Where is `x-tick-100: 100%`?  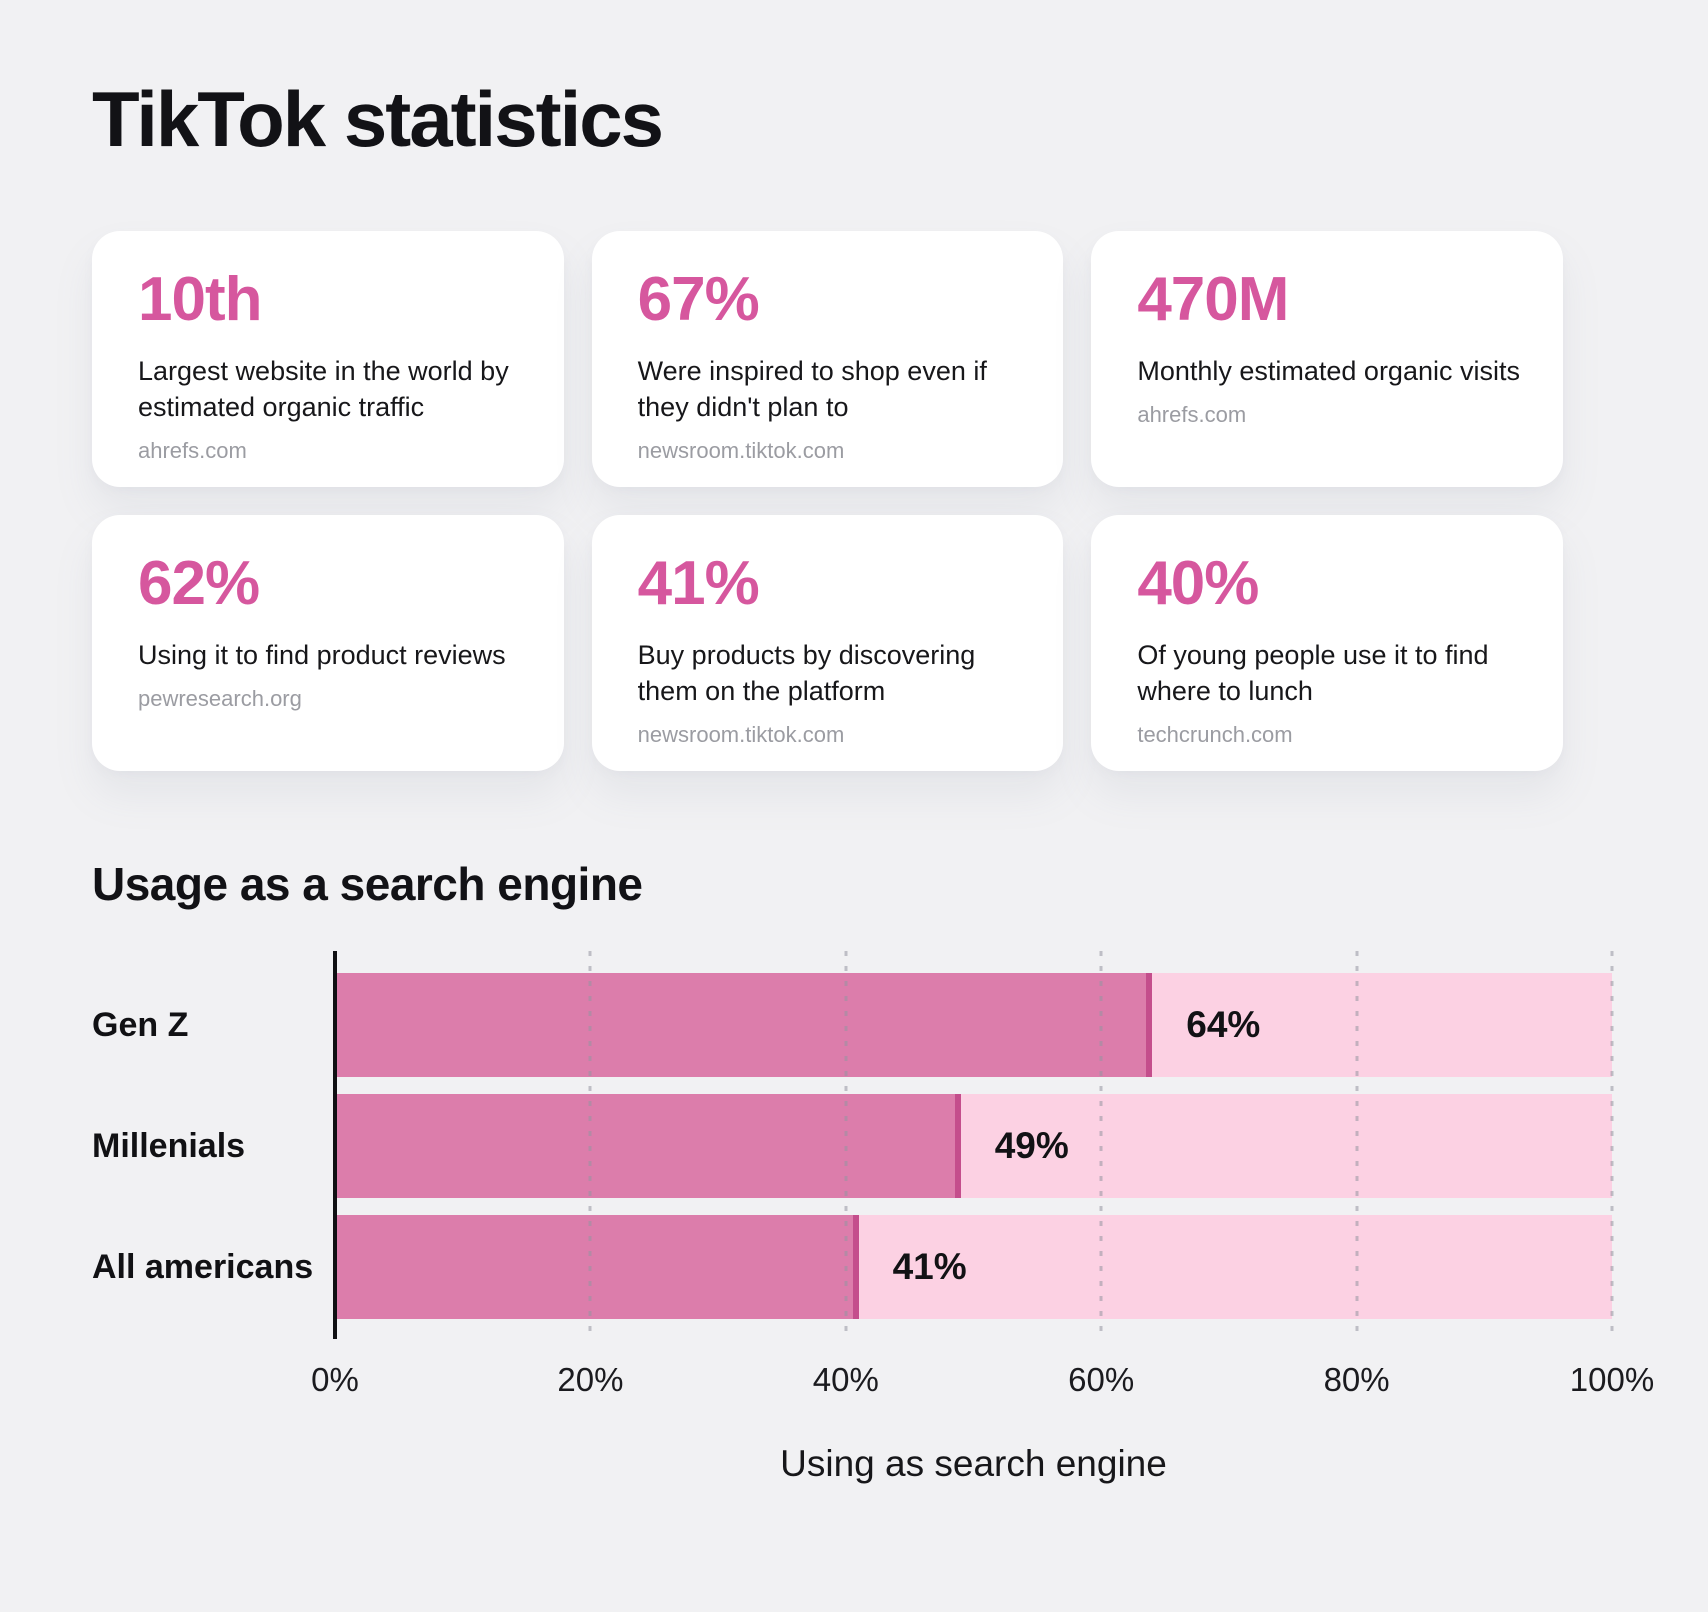
x-tick-100: 100% is located at coordinates (1612, 1379).